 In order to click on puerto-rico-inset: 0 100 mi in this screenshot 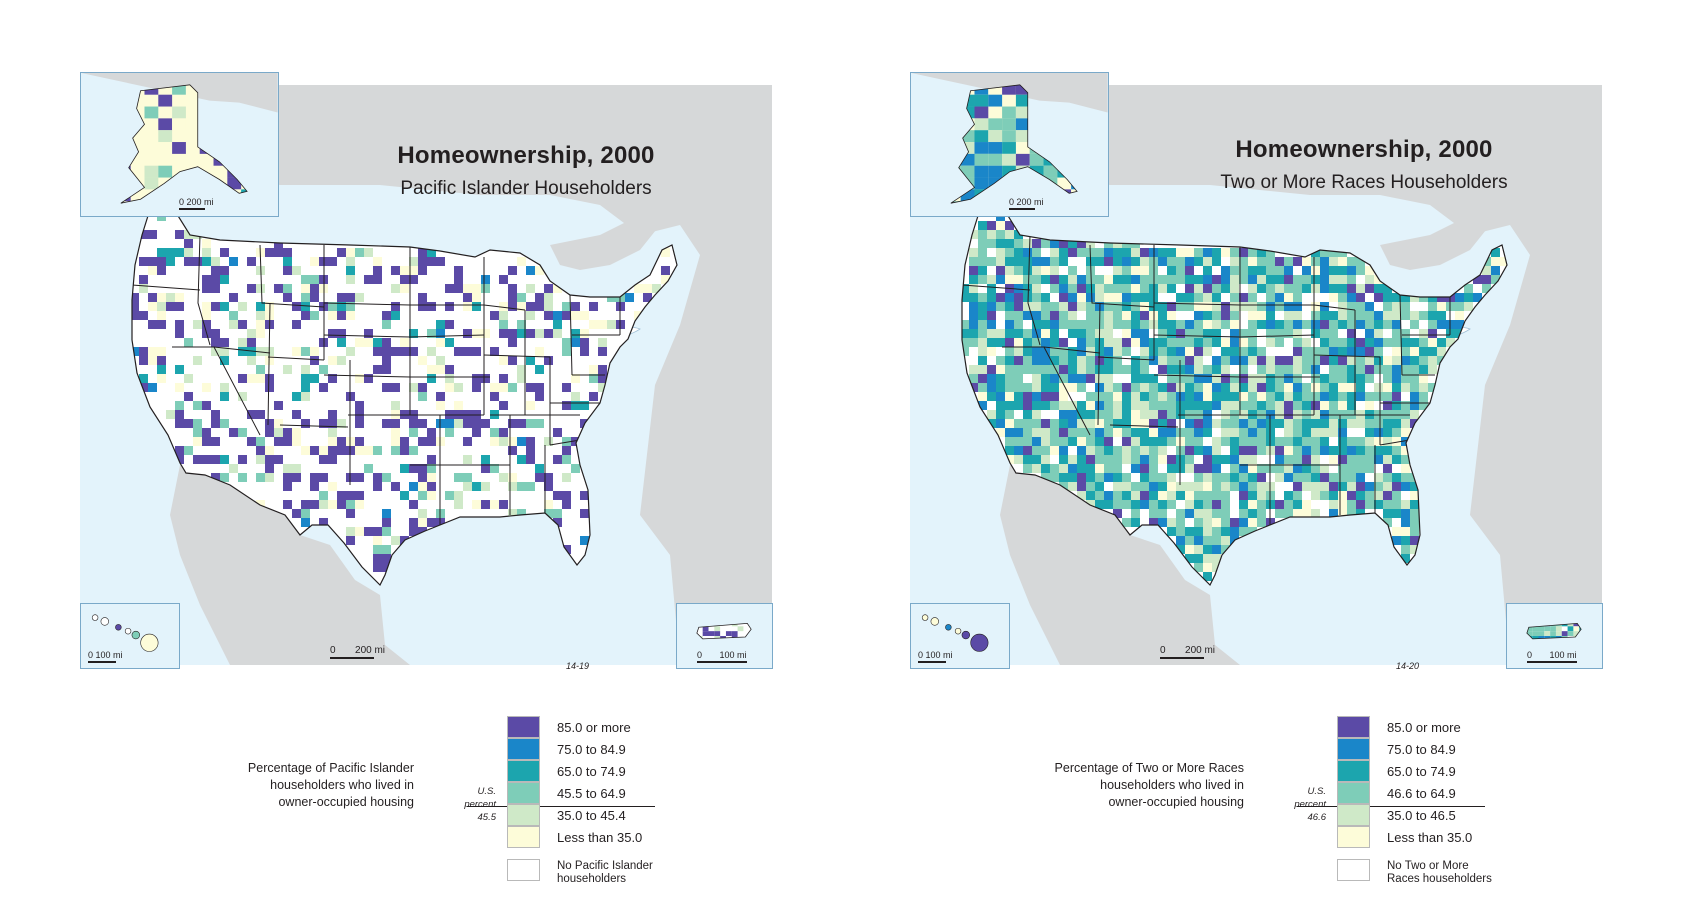, I will do `click(724, 636)`.